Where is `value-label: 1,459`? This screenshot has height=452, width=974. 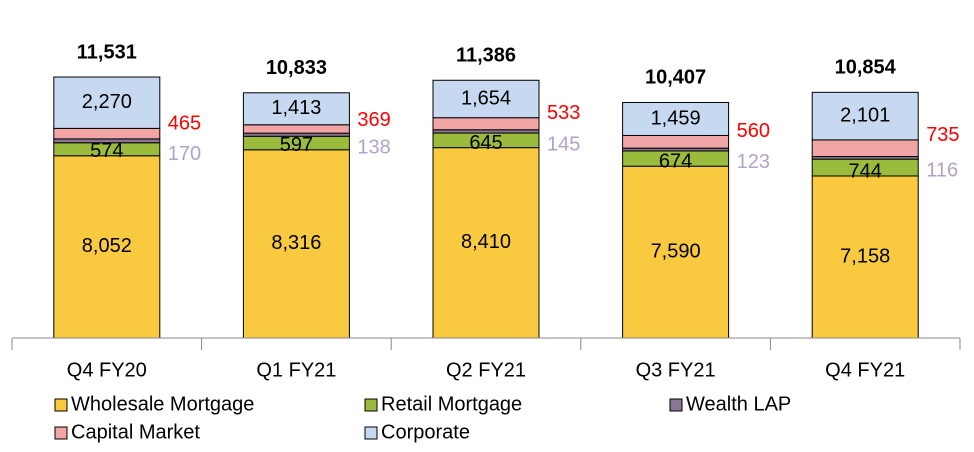
value-label: 1,459 is located at coordinates (676, 118).